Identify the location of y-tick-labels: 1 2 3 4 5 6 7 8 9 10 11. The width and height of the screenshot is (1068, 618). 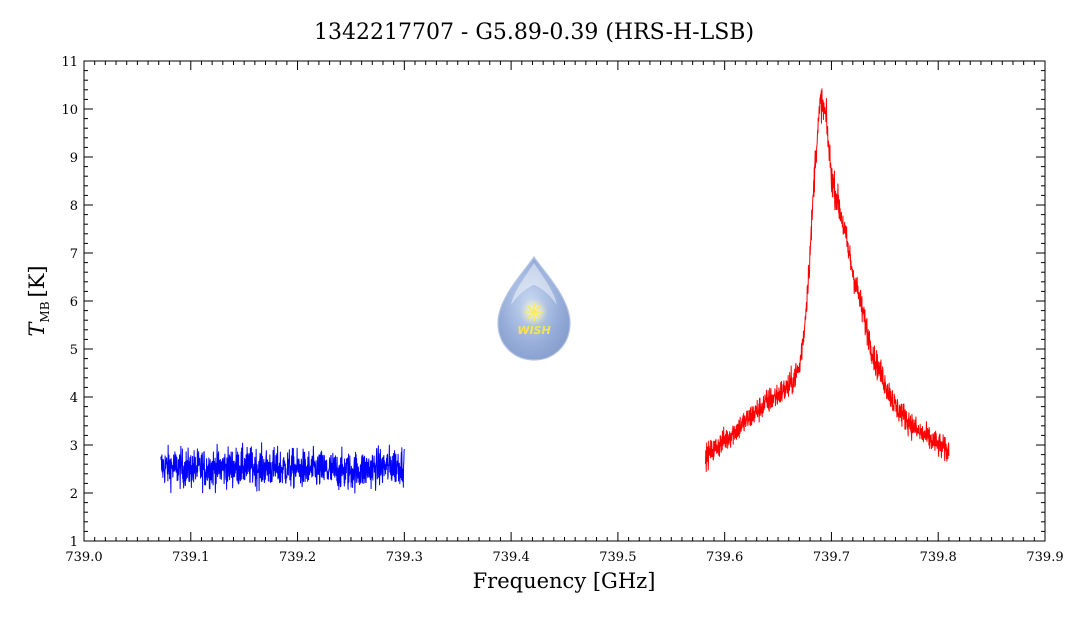
(69, 302).